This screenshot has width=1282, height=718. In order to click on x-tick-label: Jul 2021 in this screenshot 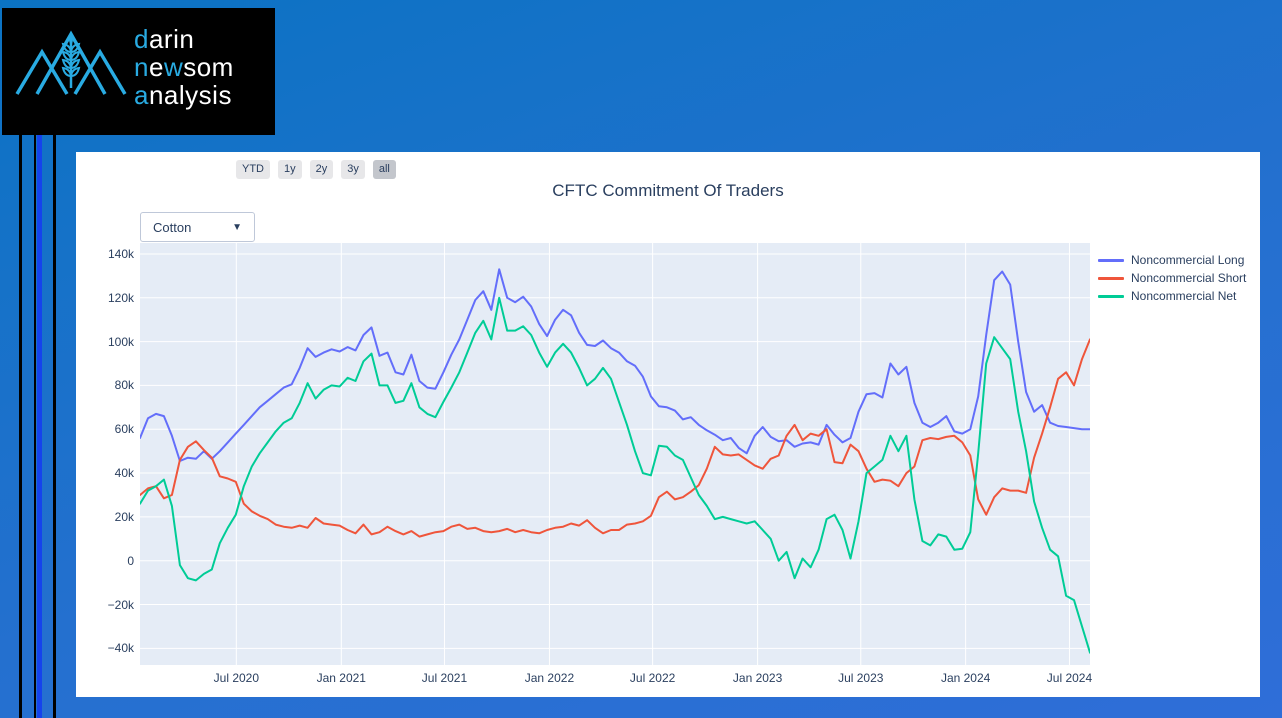, I will do `click(444, 678)`.